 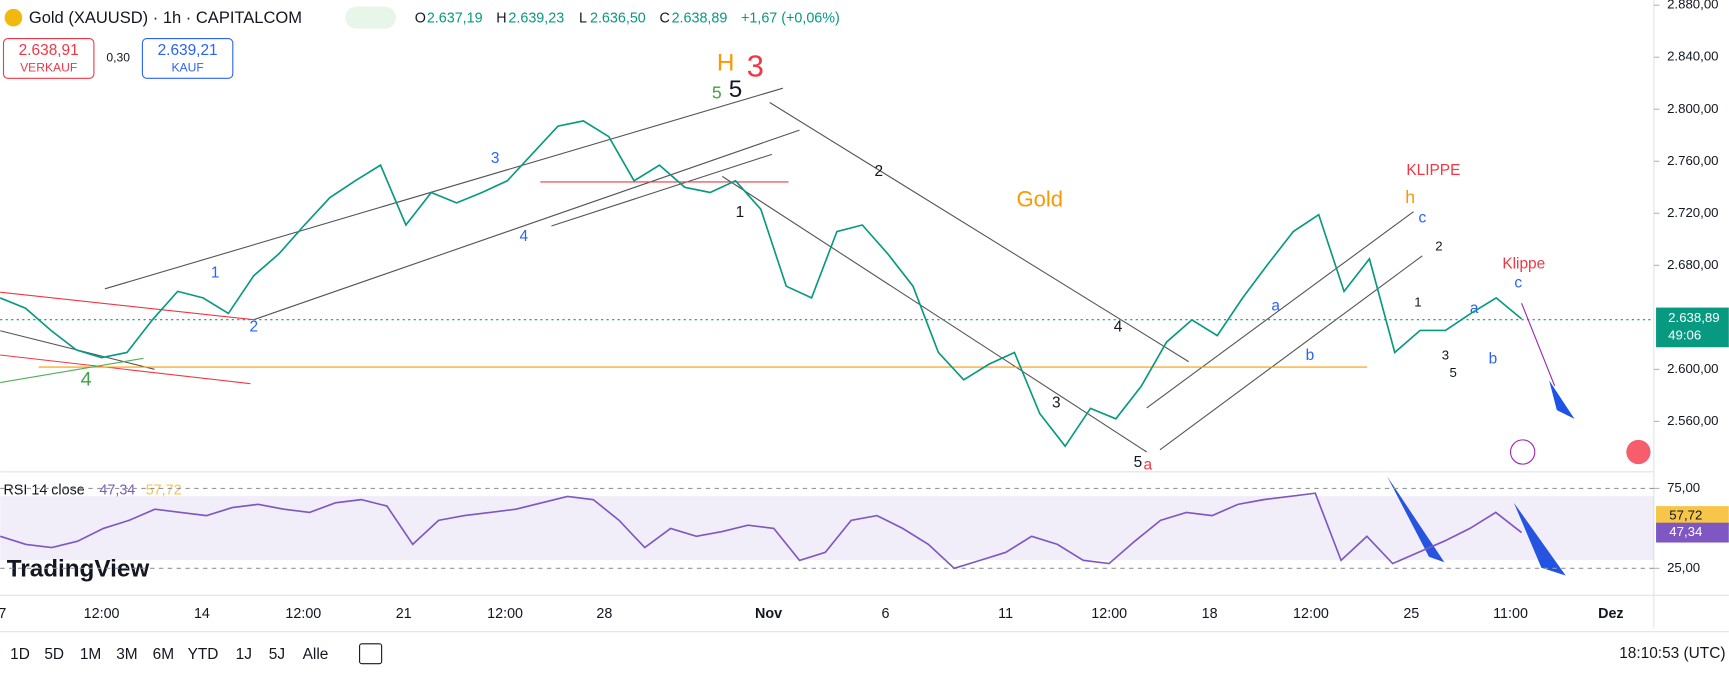 I want to click on logo: TradingView, so click(x=78, y=568).